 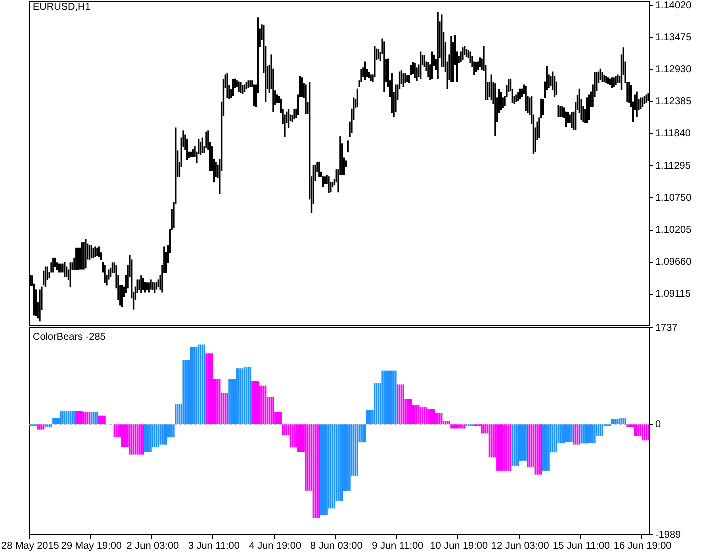 I want to click on y-tick-label: -1989, so click(x=669, y=535).